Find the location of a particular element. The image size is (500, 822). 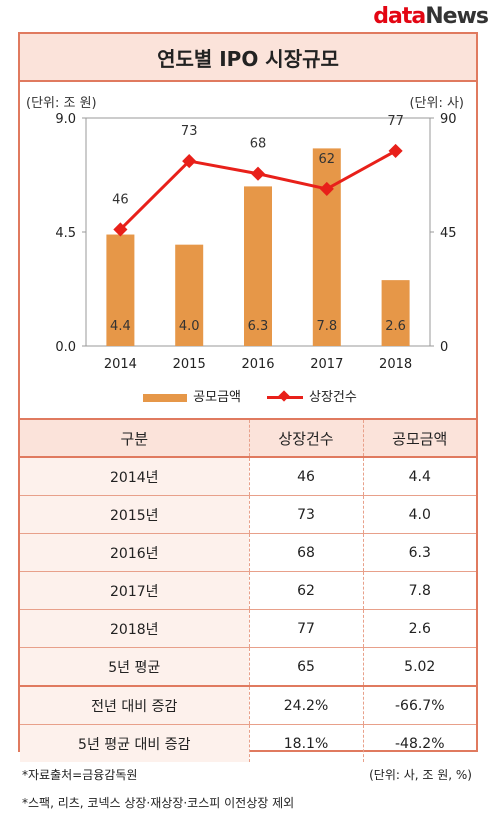

row-listings: 24.2% is located at coordinates (306, 705).